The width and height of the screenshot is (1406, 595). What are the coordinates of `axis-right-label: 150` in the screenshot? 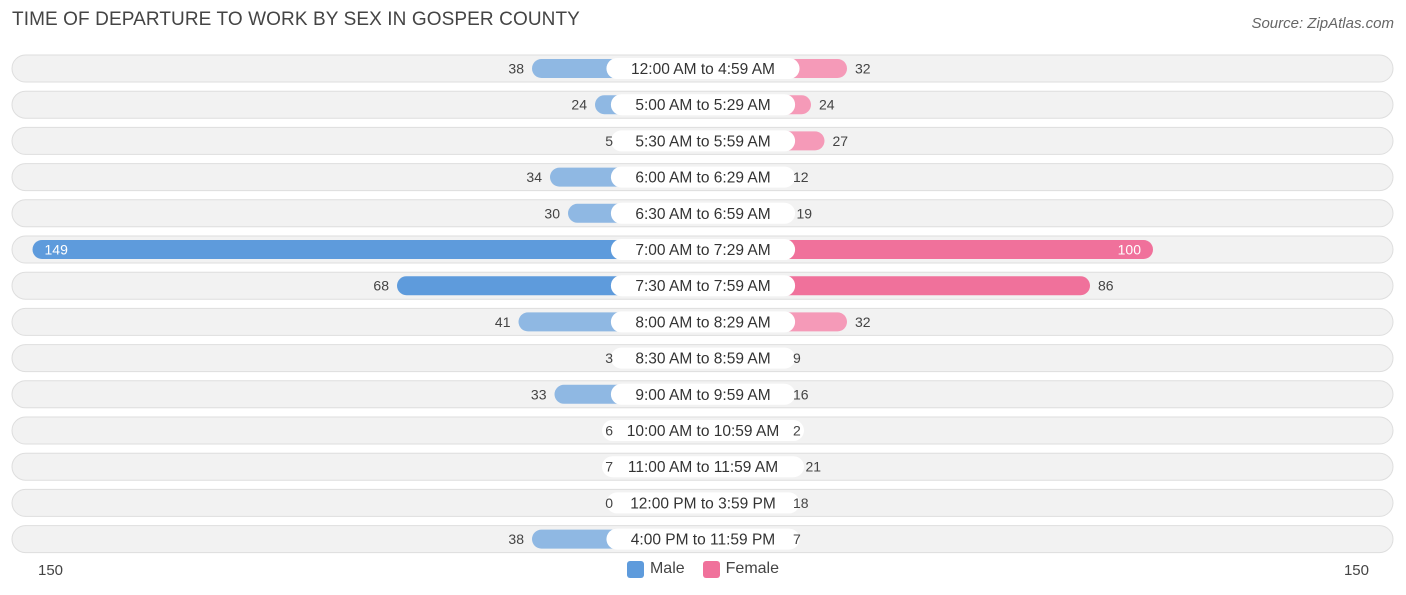 It's located at (1356, 570).